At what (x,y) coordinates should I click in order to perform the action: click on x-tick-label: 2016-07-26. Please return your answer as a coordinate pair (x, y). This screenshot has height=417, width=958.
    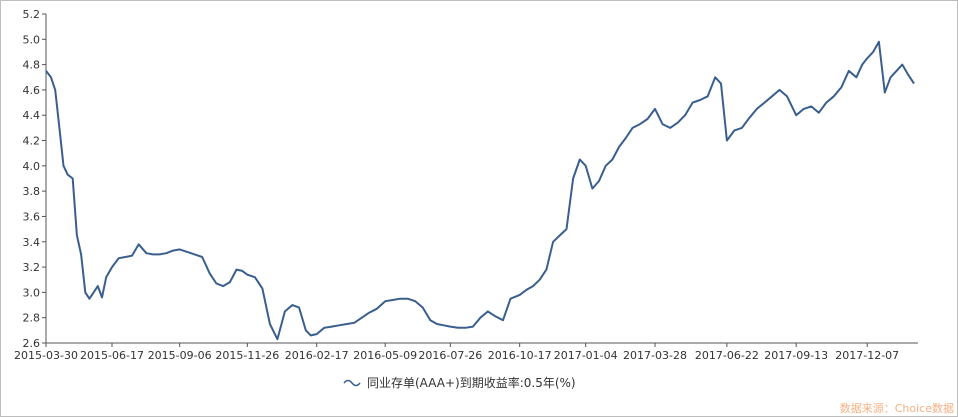
    Looking at the image, I should click on (450, 355).